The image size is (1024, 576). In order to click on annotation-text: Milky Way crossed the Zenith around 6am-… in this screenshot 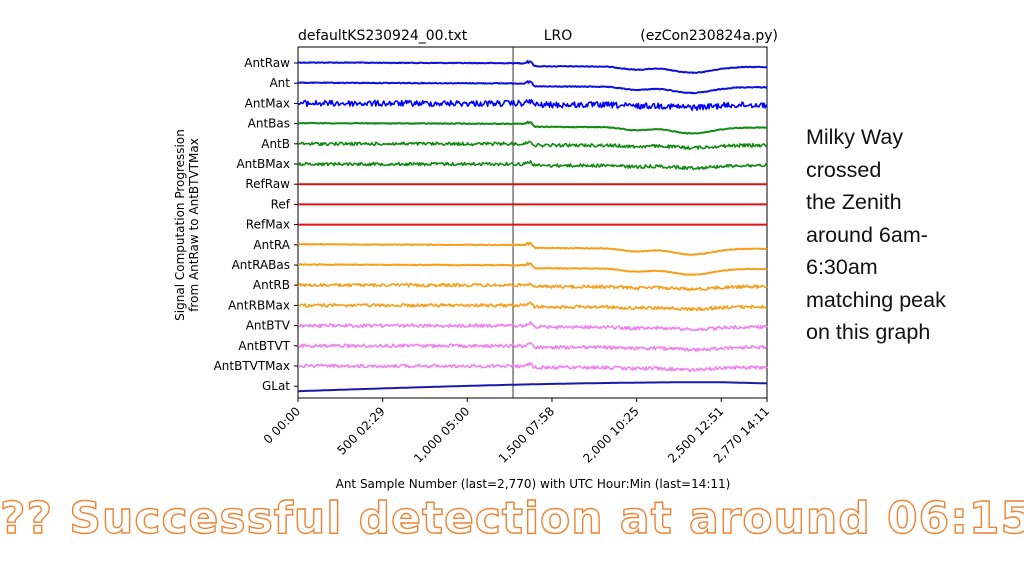, I will do `click(906, 235)`.